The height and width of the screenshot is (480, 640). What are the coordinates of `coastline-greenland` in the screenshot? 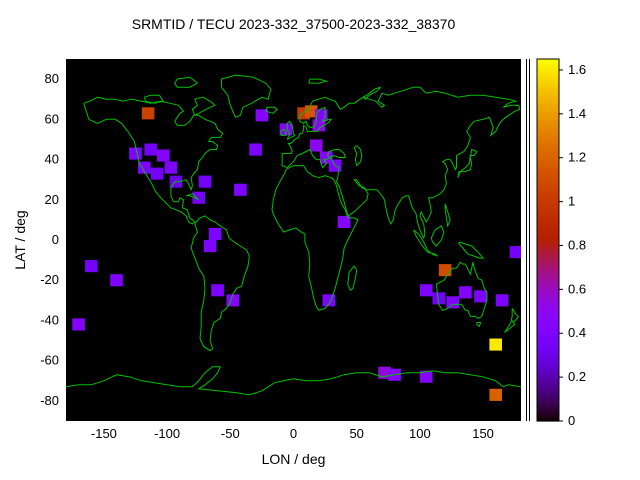 It's located at (246, 96).